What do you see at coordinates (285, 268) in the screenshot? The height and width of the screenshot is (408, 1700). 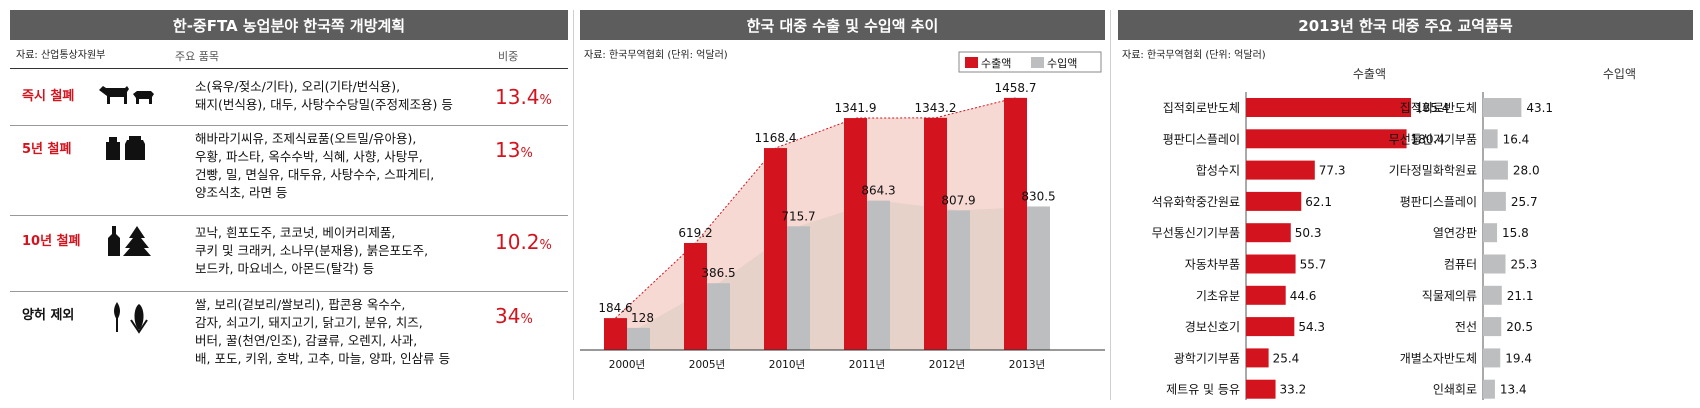 I see `item-line: 보드카, 마요네스, 아몬드(탈각) 등` at bounding box center [285, 268].